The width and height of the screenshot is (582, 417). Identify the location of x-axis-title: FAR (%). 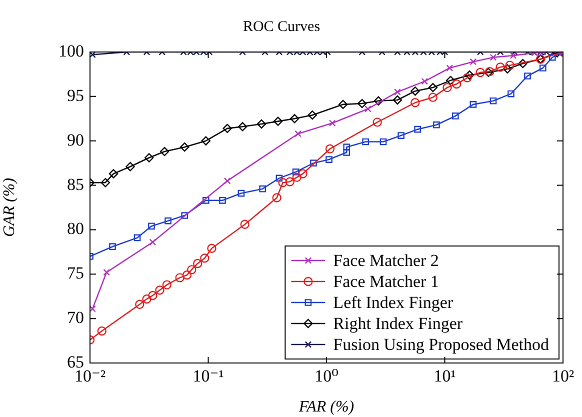
(326, 407).